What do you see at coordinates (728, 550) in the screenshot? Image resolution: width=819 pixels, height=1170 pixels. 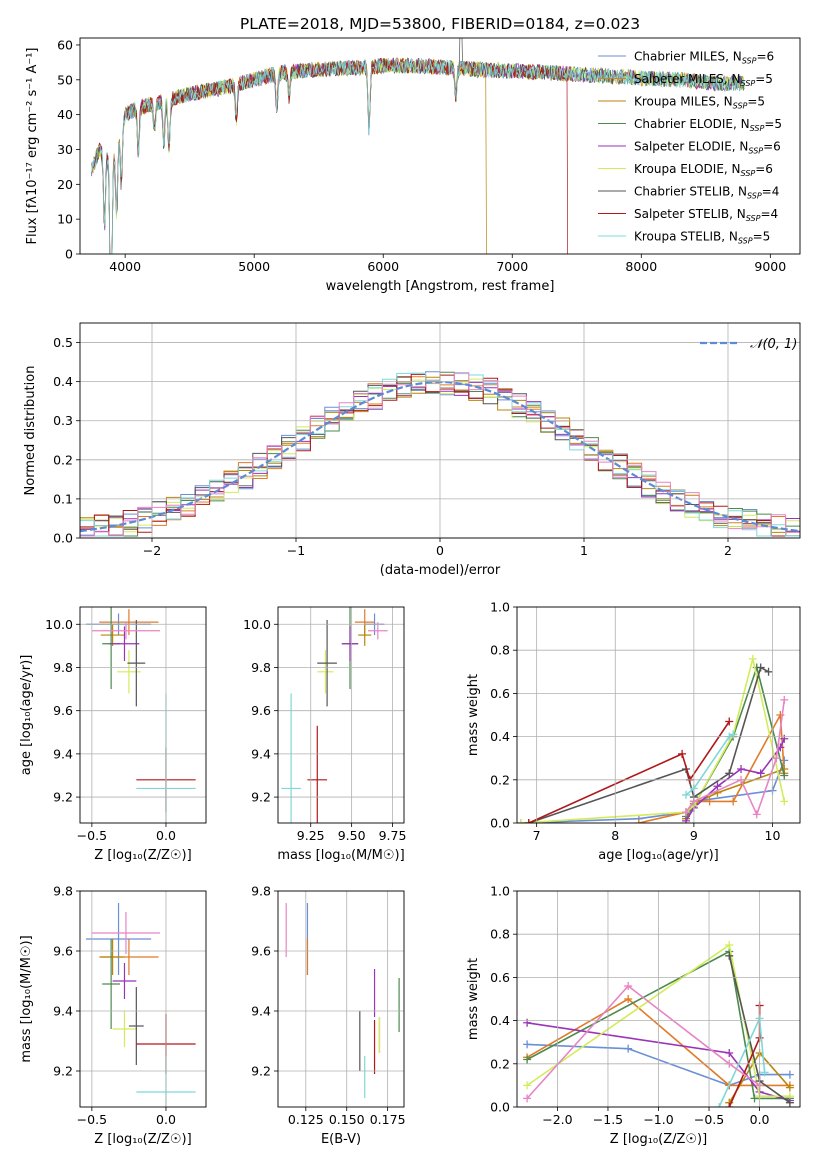 I see `x-tick-label: 2` at bounding box center [728, 550].